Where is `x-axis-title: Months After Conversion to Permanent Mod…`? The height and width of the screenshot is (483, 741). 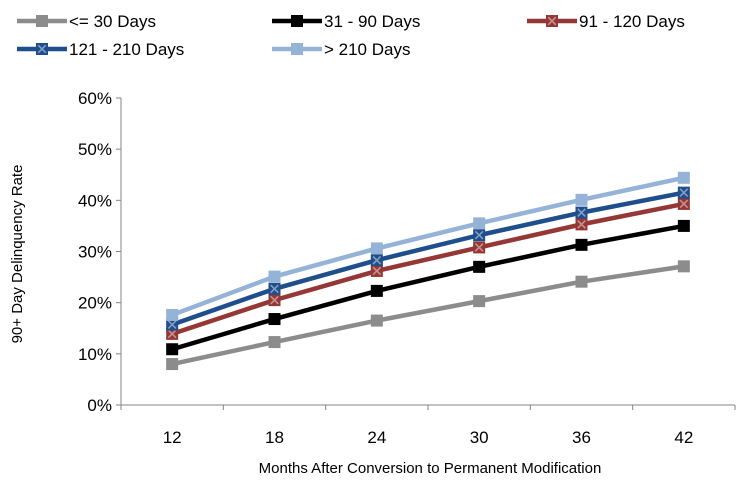
x-axis-title: Months After Conversion to Permanent Mod… is located at coordinates (430, 468).